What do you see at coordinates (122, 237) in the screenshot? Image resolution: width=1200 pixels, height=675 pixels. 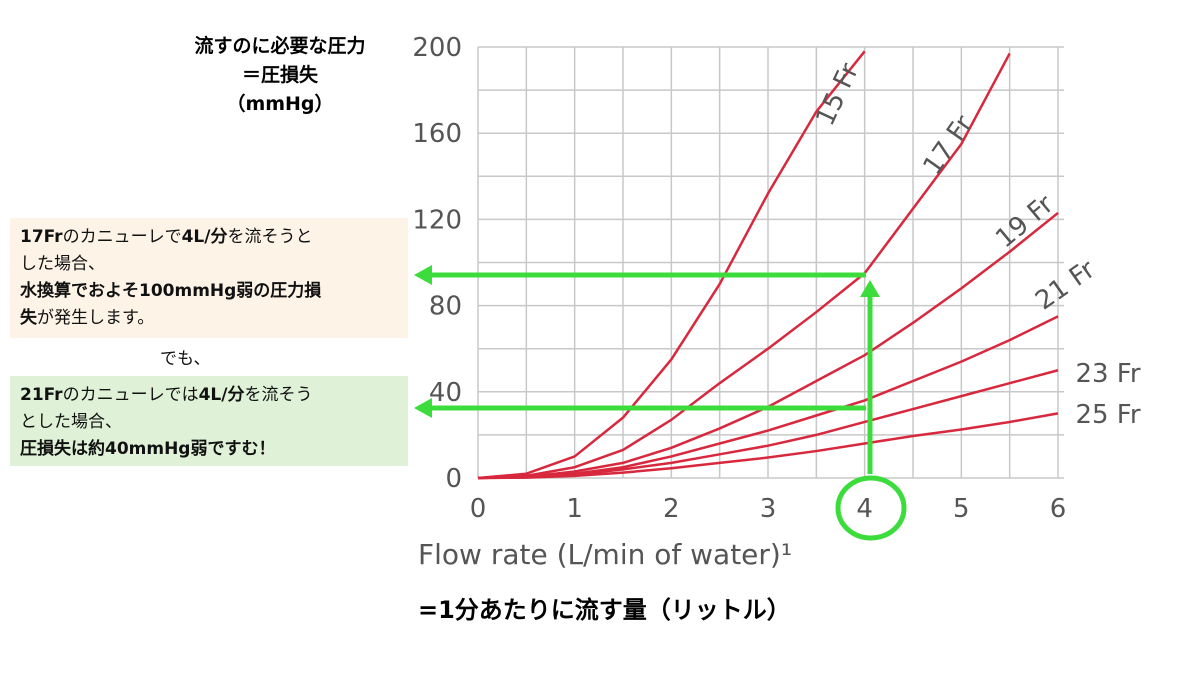 I see `annotation-segment: のカニューレで` at bounding box center [122, 237].